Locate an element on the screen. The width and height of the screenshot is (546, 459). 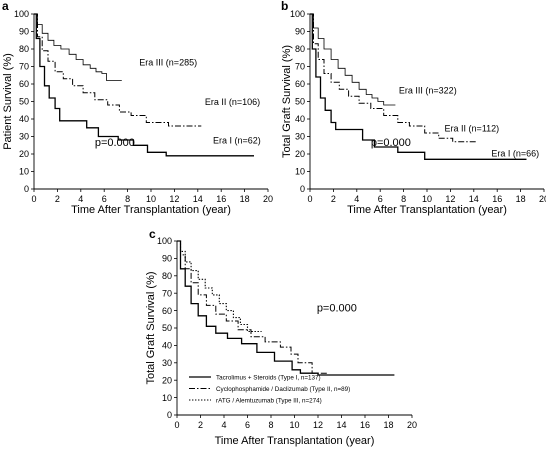
y-axis-title: Patient Survival (%) is located at coordinates (8, 101).